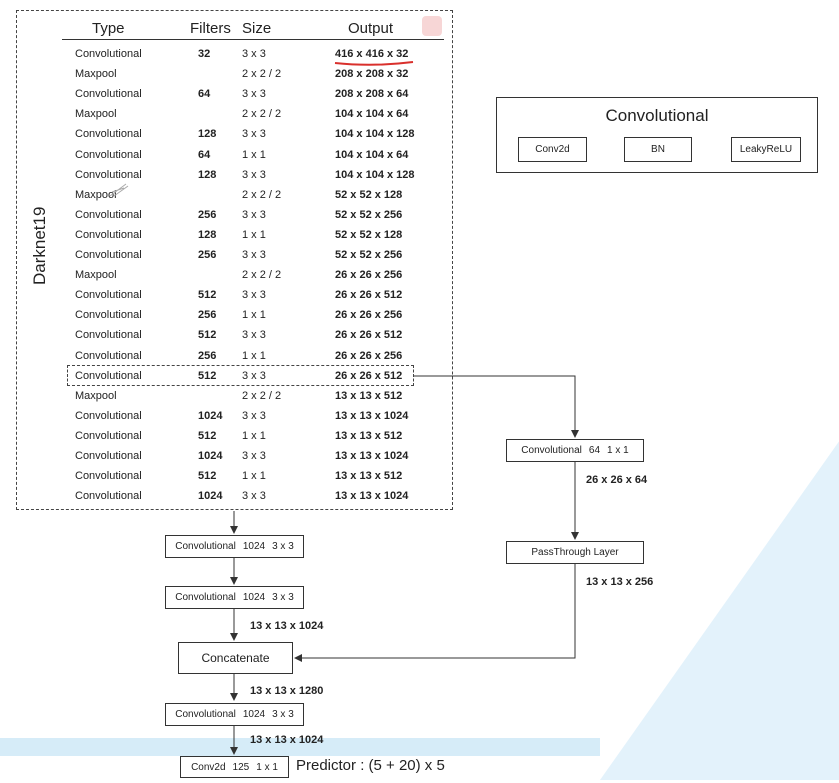 The width and height of the screenshot is (839, 783). I want to click on red-badge, so click(432, 26).